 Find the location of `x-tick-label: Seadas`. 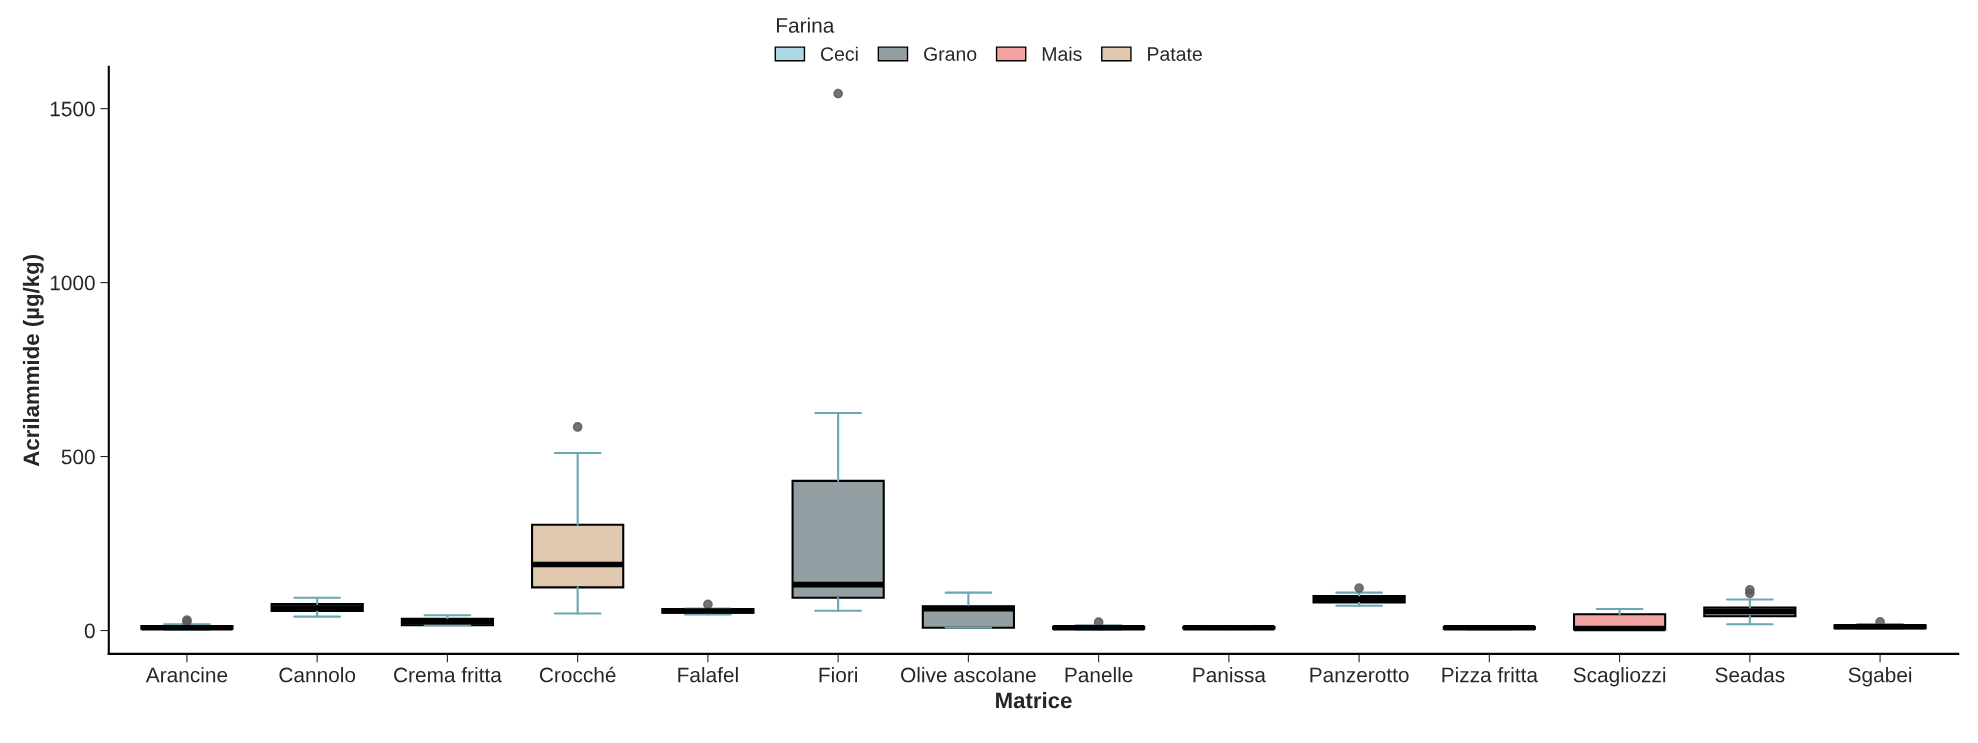

x-tick-label: Seadas is located at coordinates (1750, 675).